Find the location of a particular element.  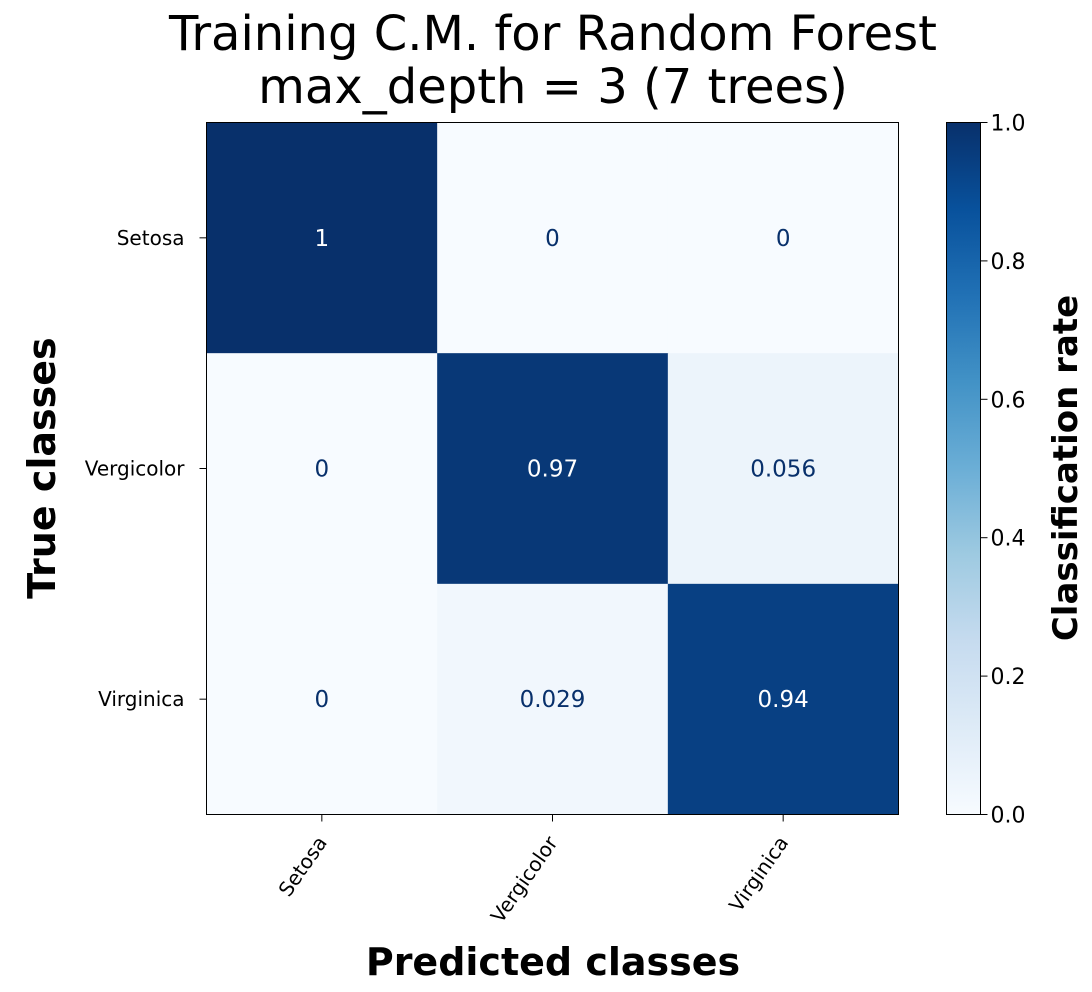

cell-value-label: 0.94 is located at coordinates (783, 700).